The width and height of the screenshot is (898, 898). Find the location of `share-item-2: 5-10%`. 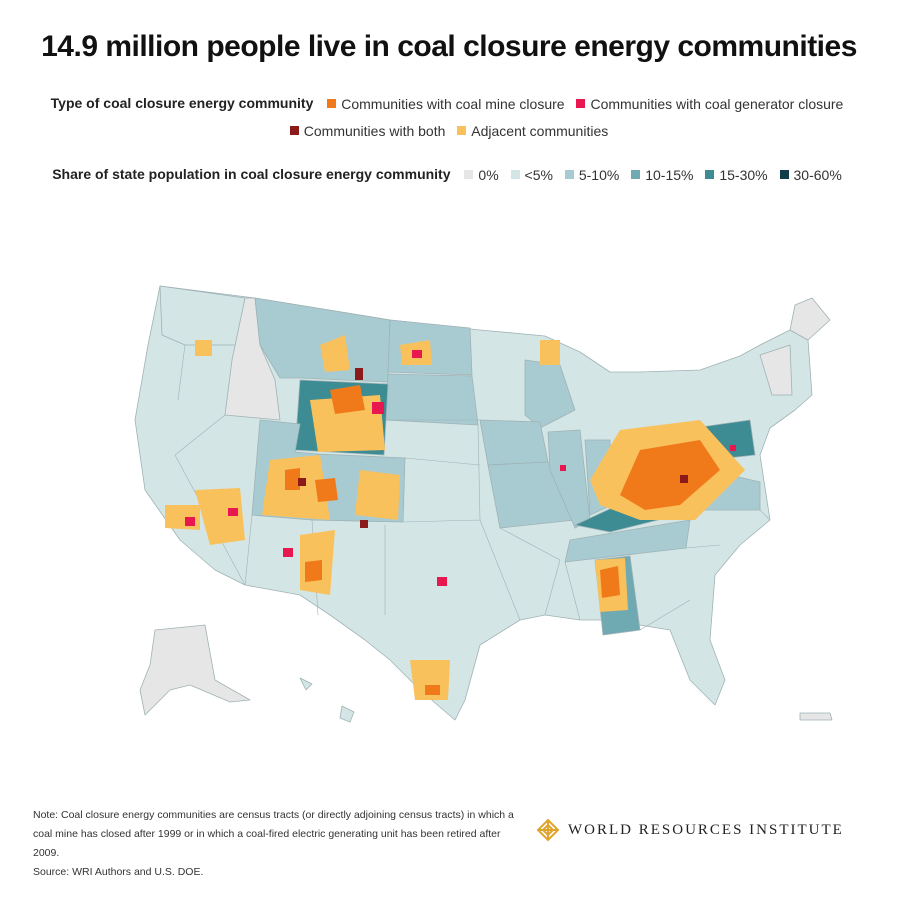

share-item-2: 5-10% is located at coordinates (592, 174).